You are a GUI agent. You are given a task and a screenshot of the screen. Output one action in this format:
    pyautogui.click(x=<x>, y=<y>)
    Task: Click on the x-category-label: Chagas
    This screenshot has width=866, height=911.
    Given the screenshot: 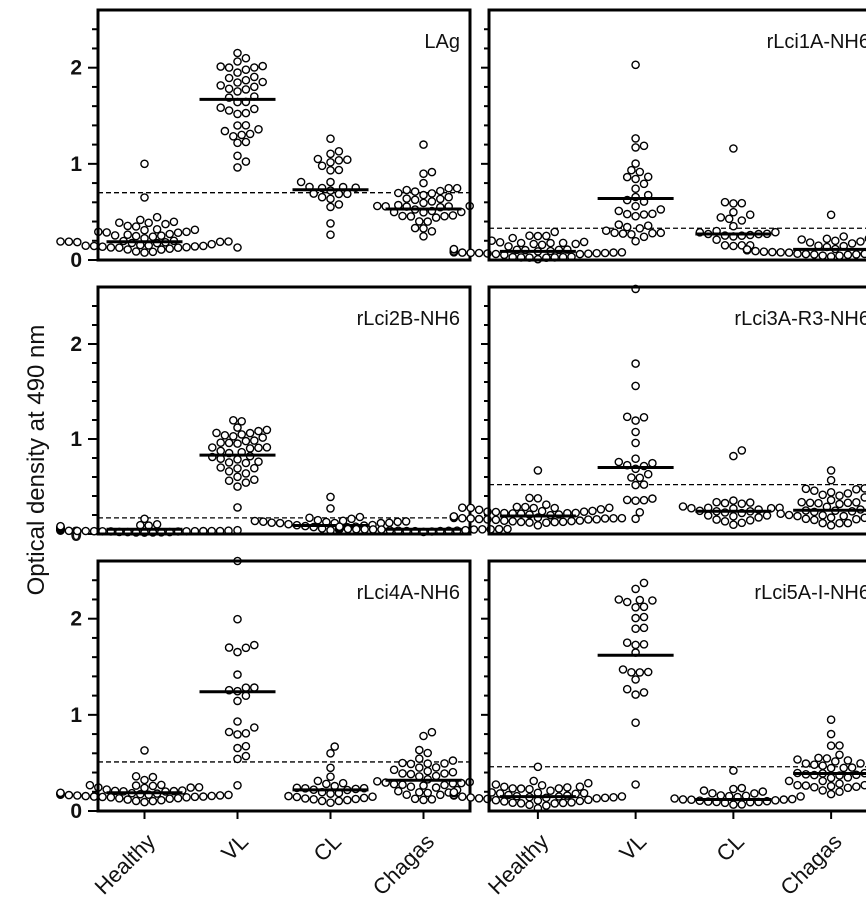 What is the action you would take?
    pyautogui.click(x=810, y=864)
    